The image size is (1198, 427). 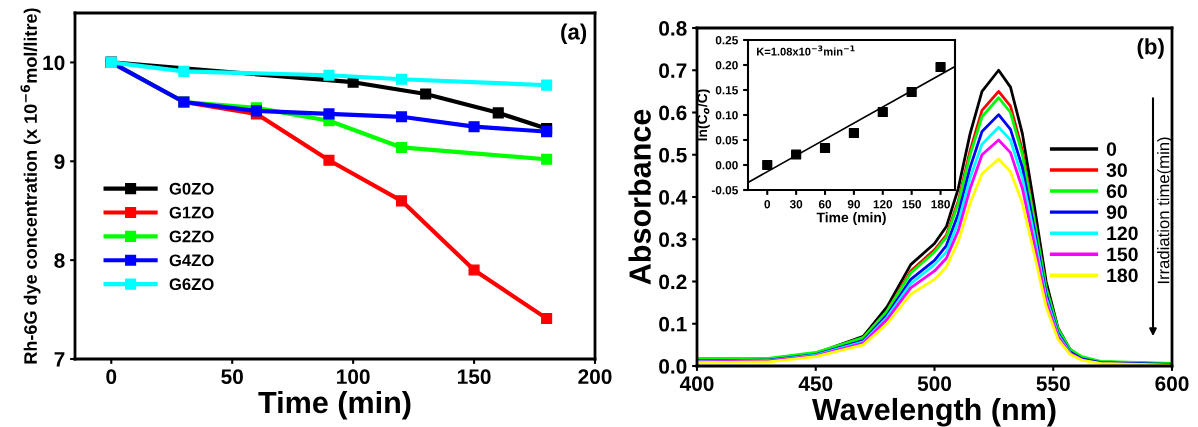 I want to click on y-tick-label: 0.2, so click(x=673, y=282).